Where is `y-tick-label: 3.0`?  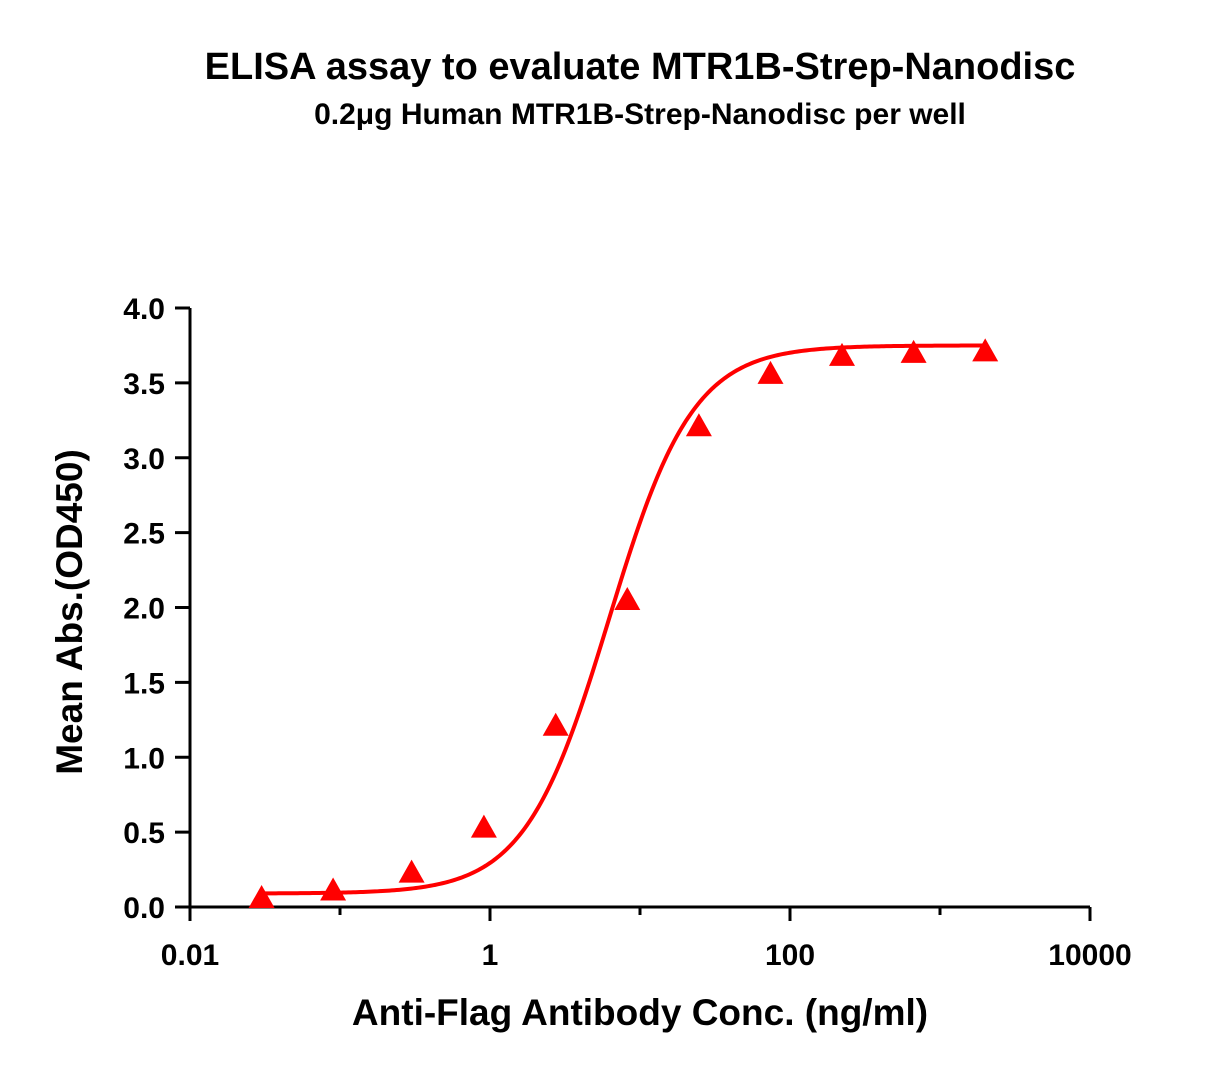 y-tick-label: 3.0 is located at coordinates (144, 459).